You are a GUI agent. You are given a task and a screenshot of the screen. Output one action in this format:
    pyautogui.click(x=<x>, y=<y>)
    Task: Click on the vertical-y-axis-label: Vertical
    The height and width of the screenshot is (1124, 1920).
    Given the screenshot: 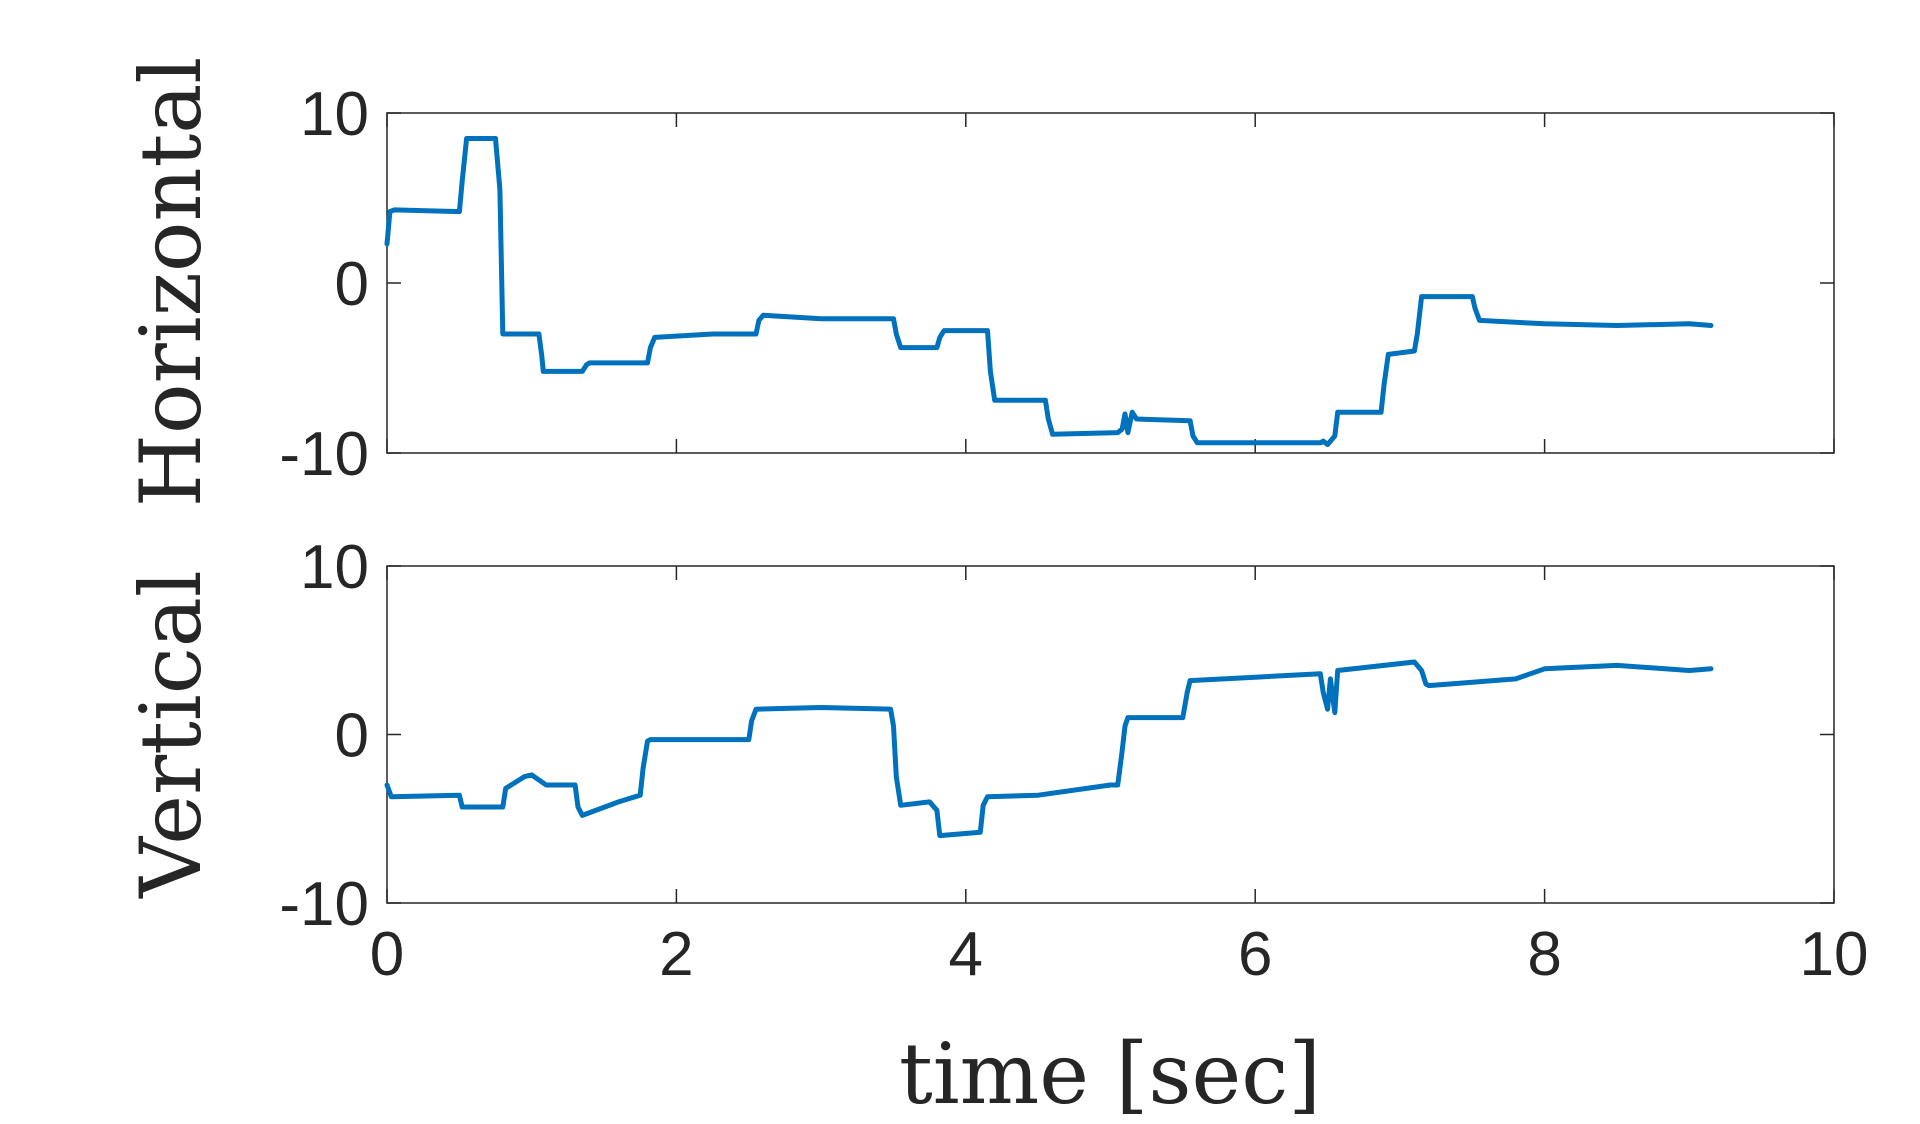 What is the action you would take?
    pyautogui.click(x=171, y=734)
    